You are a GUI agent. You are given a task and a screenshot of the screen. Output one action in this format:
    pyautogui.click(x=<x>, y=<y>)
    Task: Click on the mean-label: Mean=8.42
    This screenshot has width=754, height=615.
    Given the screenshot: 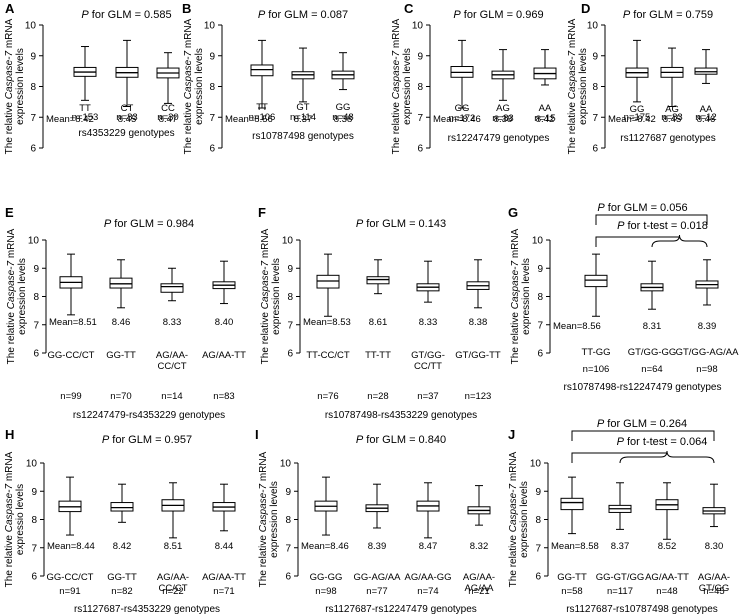 What is the action you would take?
    pyautogui.click(x=70, y=119)
    